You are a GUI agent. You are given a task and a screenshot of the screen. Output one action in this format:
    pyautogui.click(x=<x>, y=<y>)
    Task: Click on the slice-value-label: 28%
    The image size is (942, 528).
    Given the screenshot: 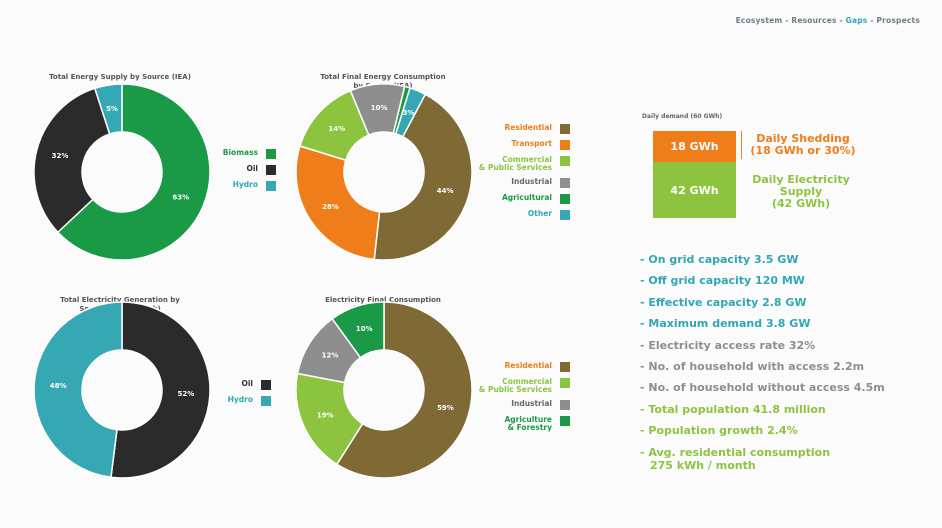 What is the action you would take?
    pyautogui.click(x=330, y=207)
    